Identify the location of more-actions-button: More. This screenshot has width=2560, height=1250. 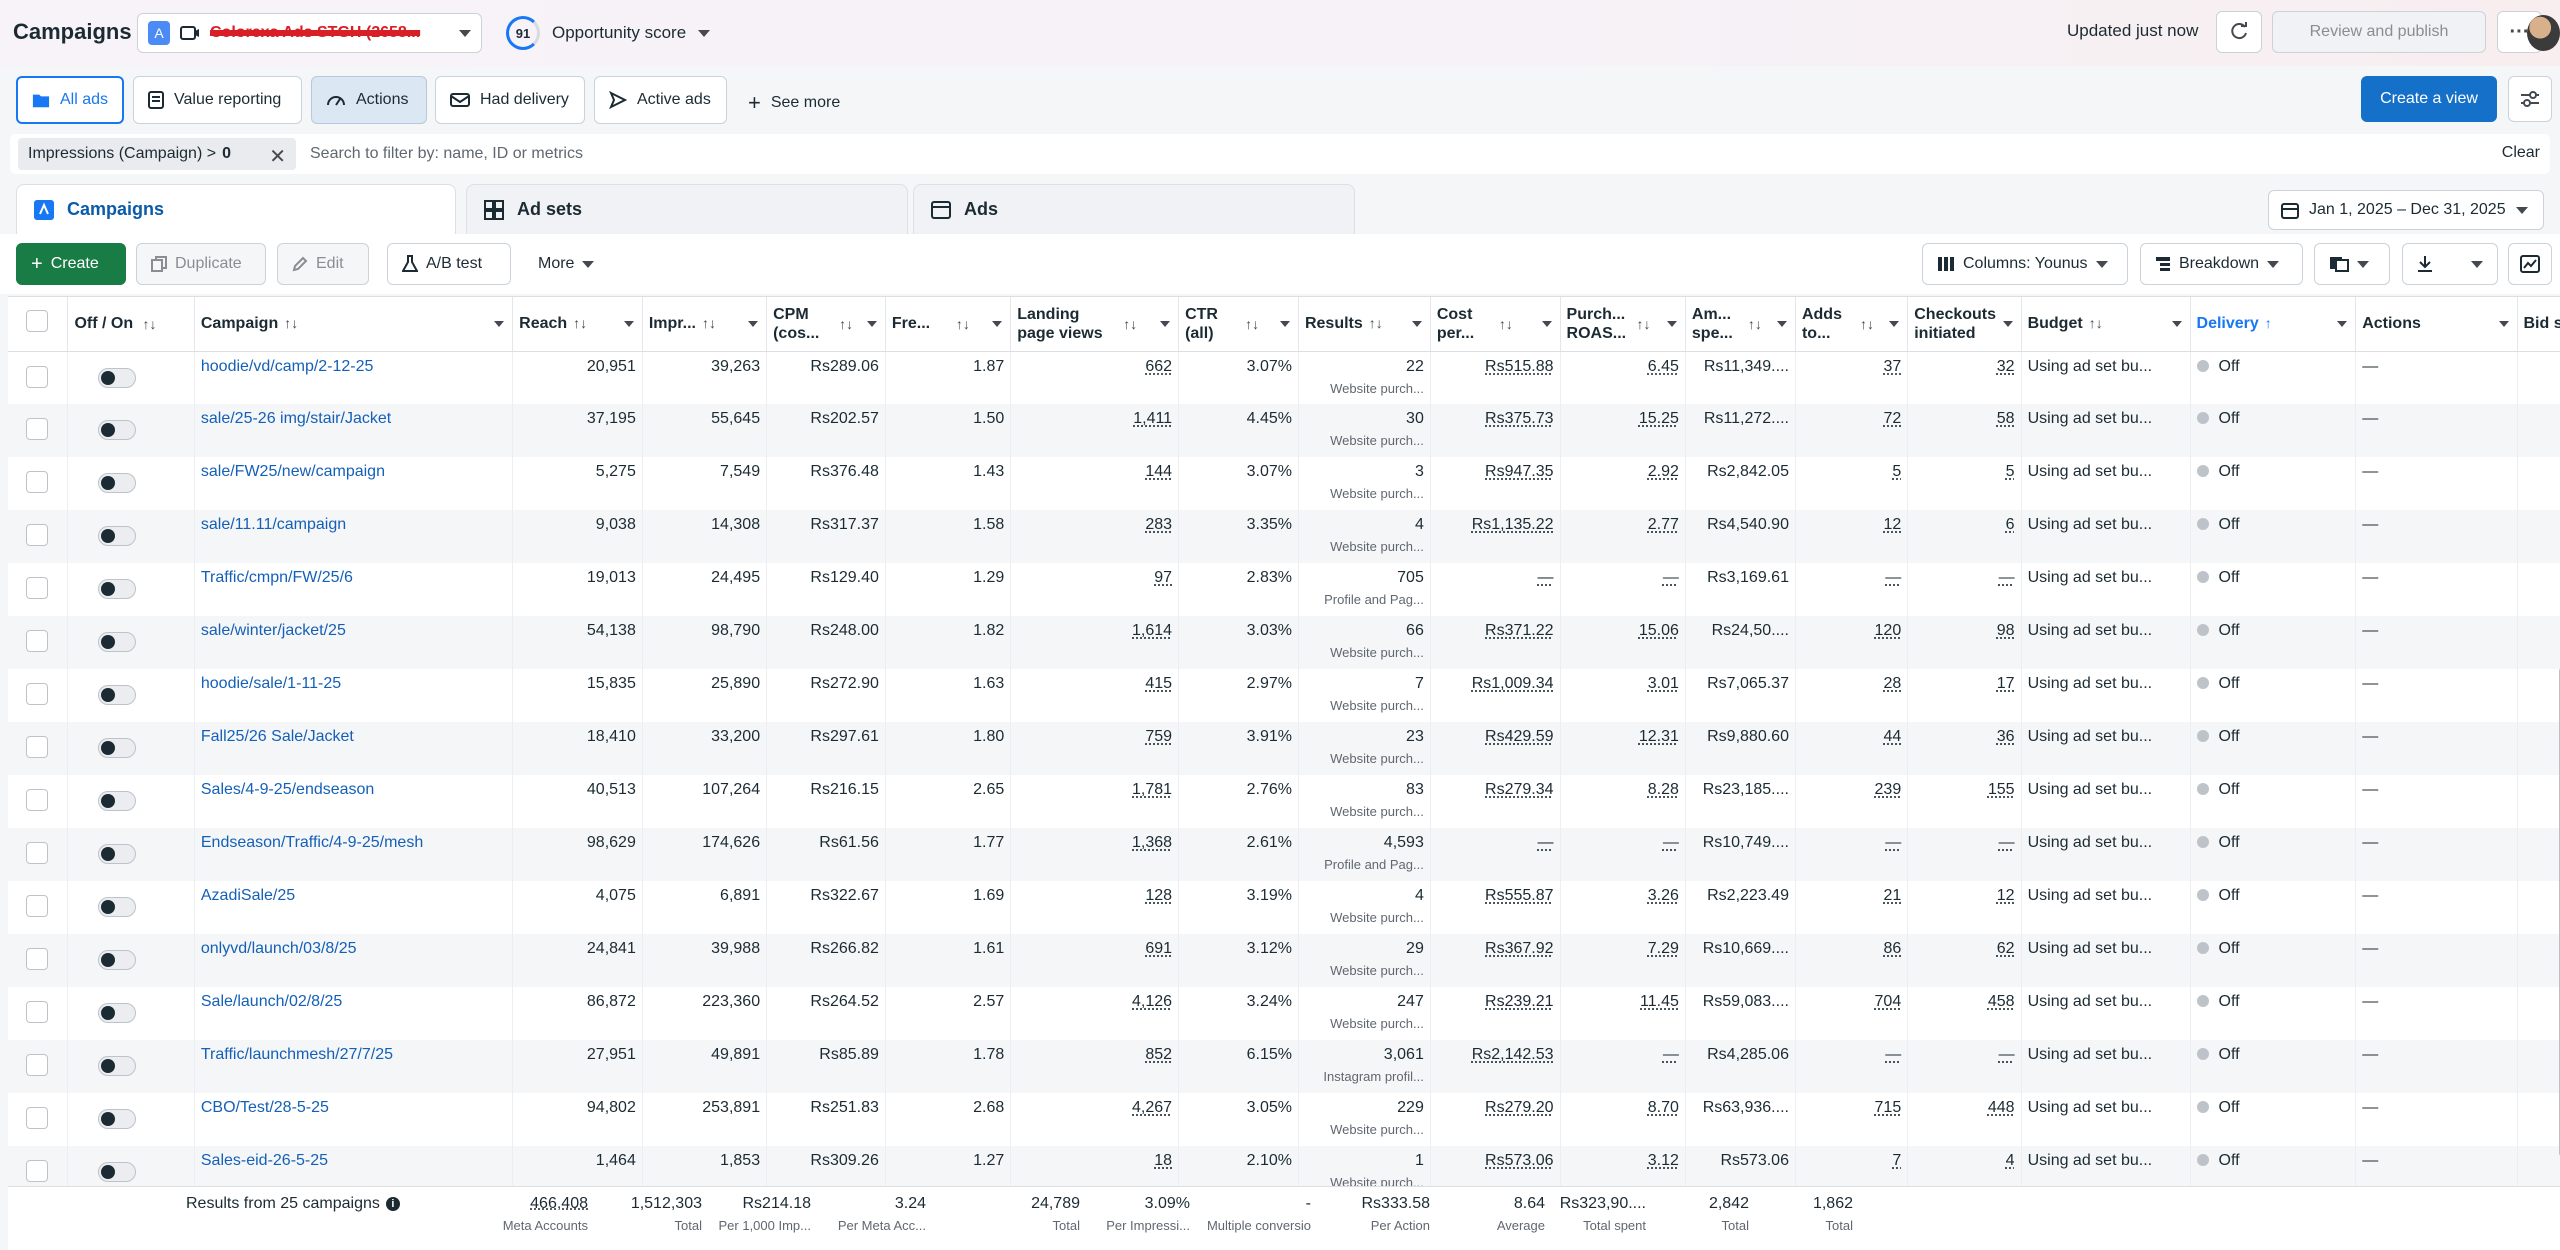
(566, 264).